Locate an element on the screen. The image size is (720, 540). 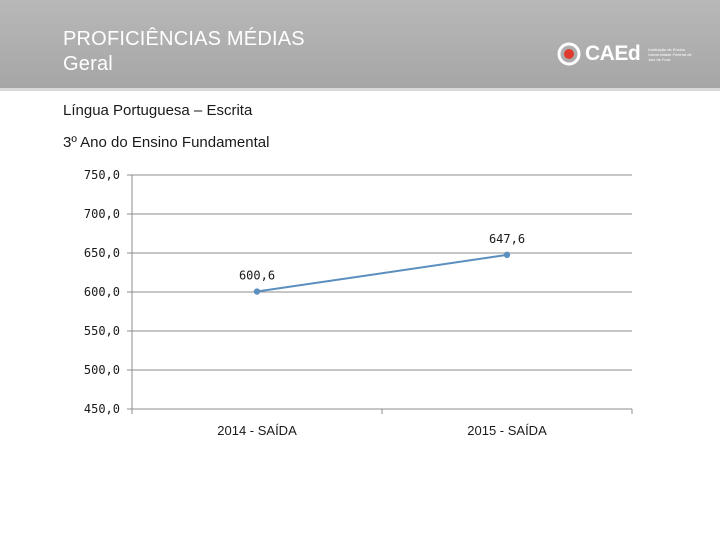
caed-logo-icon is located at coordinates (569, 54).